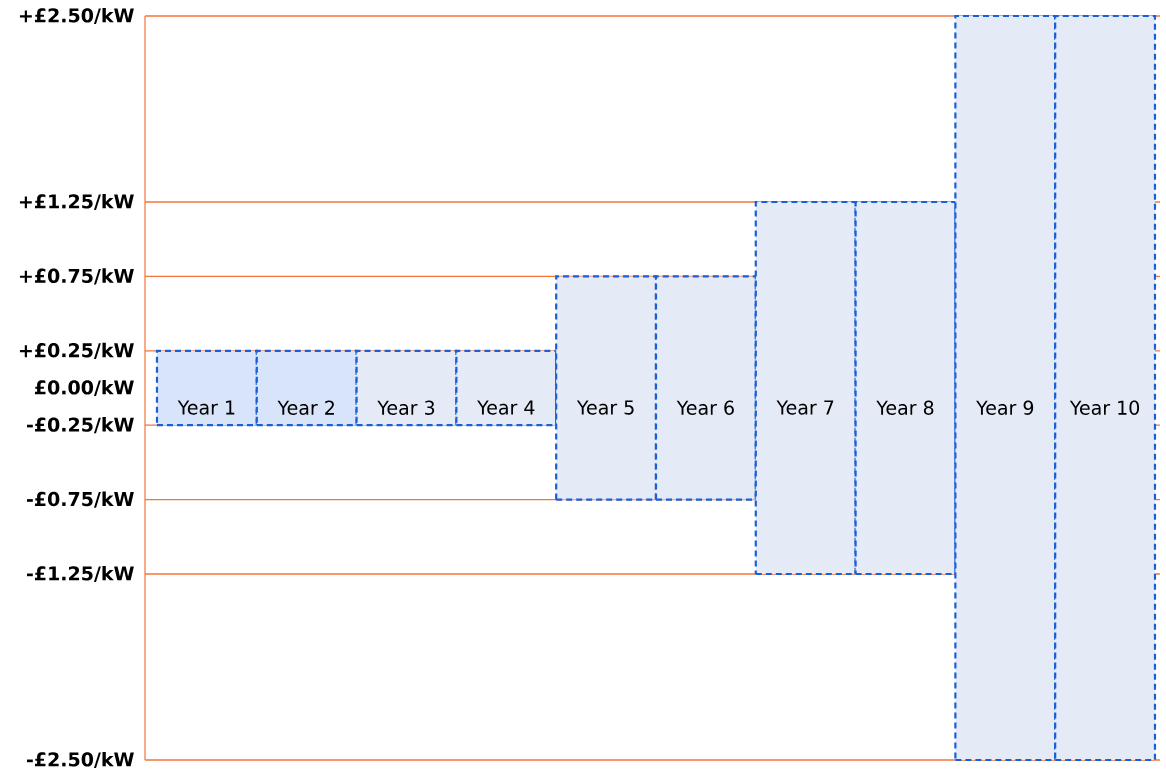 The height and width of the screenshot is (776, 1166). What do you see at coordinates (905, 407) in the screenshot?
I see `x-tick-label: Year 8` at bounding box center [905, 407].